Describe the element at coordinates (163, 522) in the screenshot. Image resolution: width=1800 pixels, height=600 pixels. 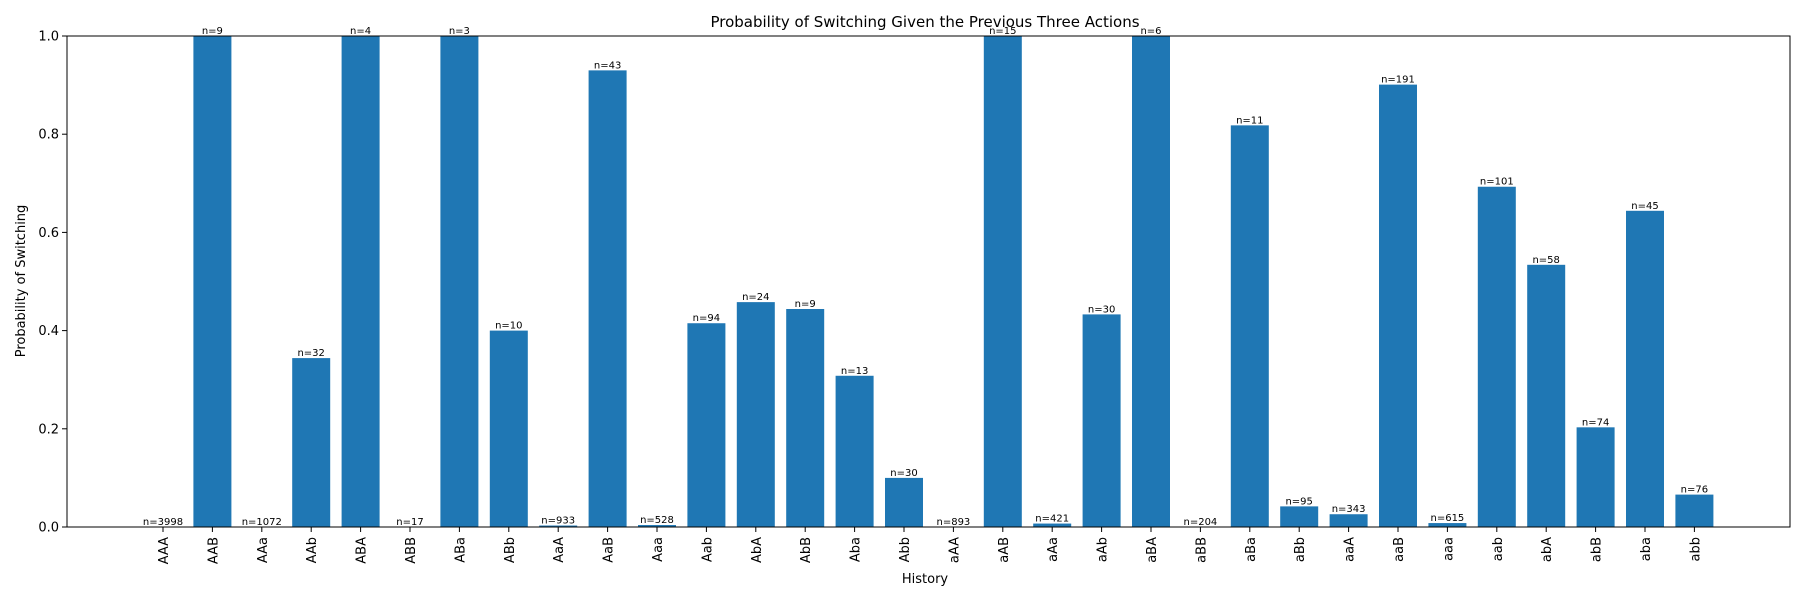
I see `bar-count-label: n=3998` at that location.